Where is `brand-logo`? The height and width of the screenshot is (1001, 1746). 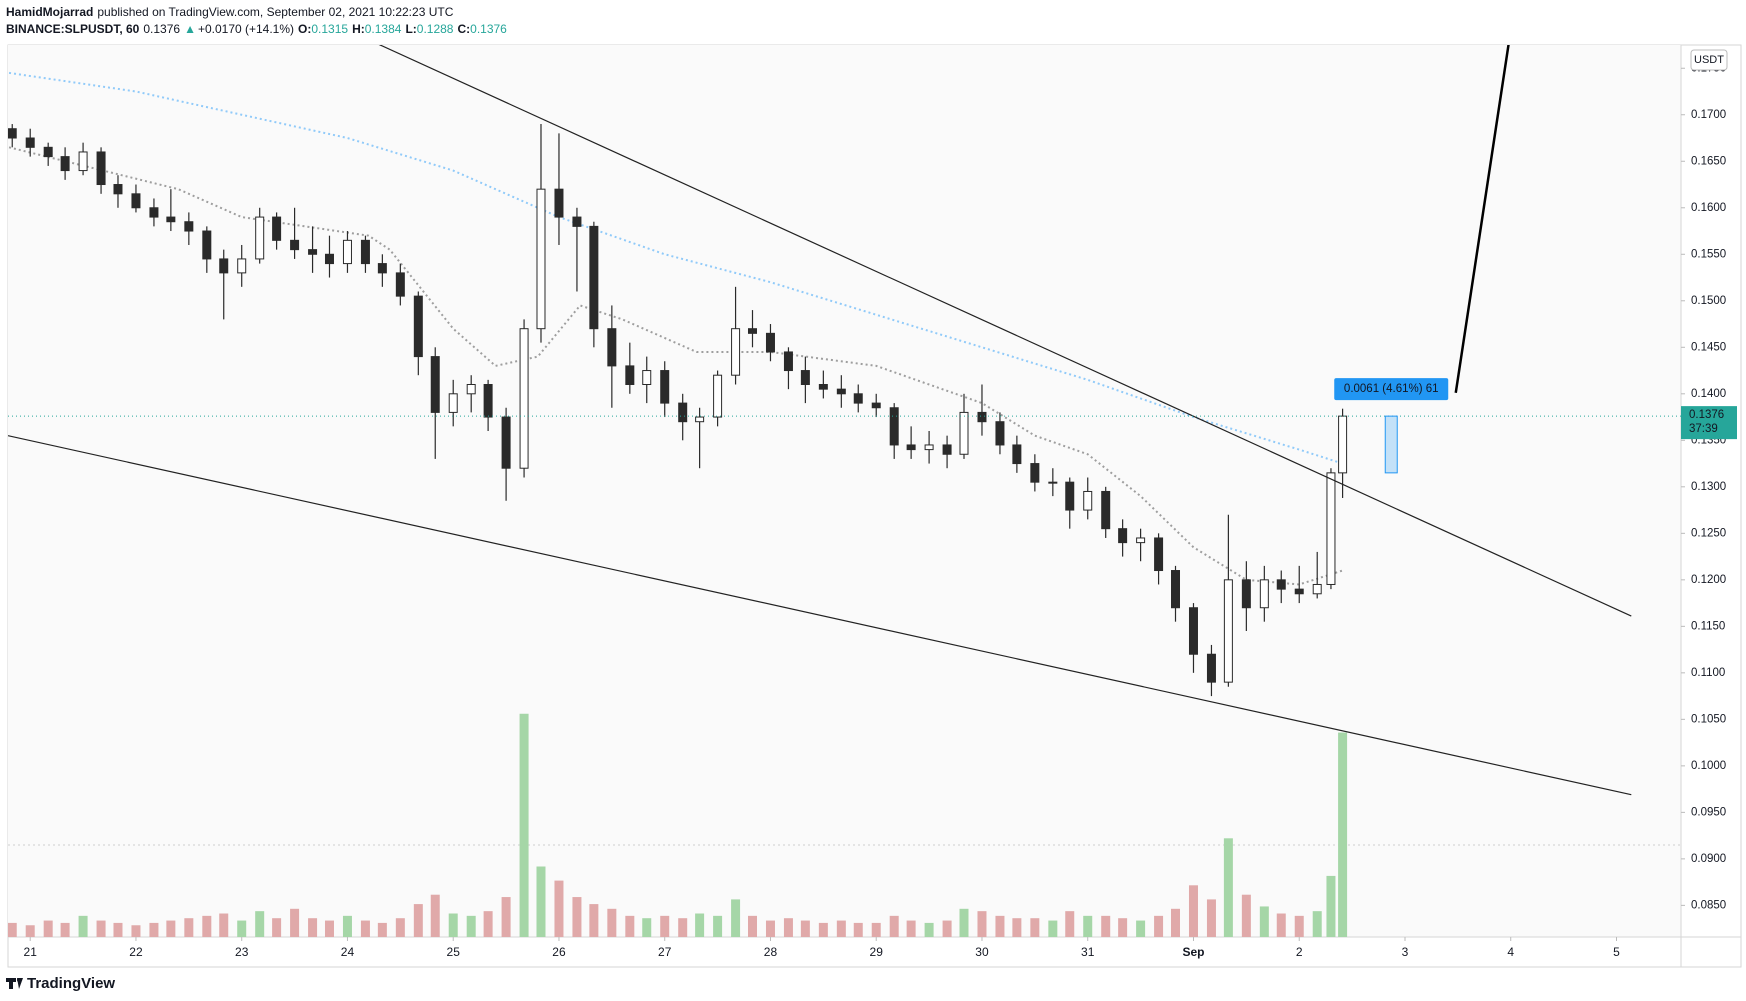
brand-logo is located at coordinates (14, 983).